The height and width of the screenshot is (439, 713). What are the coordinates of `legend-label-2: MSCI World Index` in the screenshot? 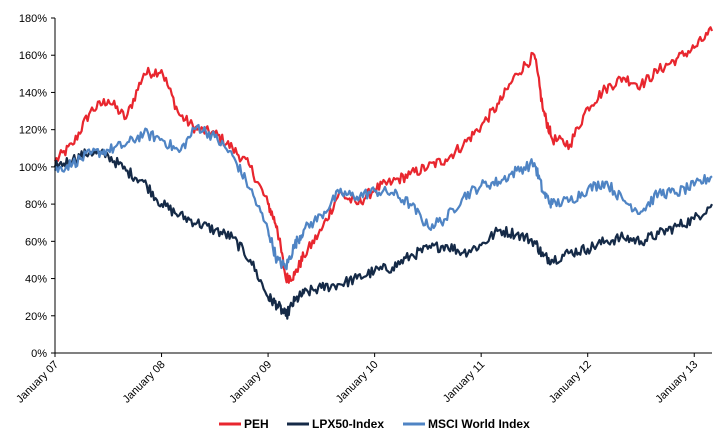 It's located at (479, 424).